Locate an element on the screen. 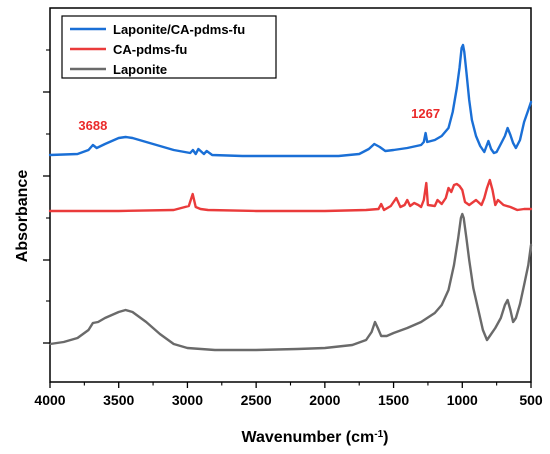 The height and width of the screenshot is (454, 550). x-tick-label: 1500 is located at coordinates (393, 400).